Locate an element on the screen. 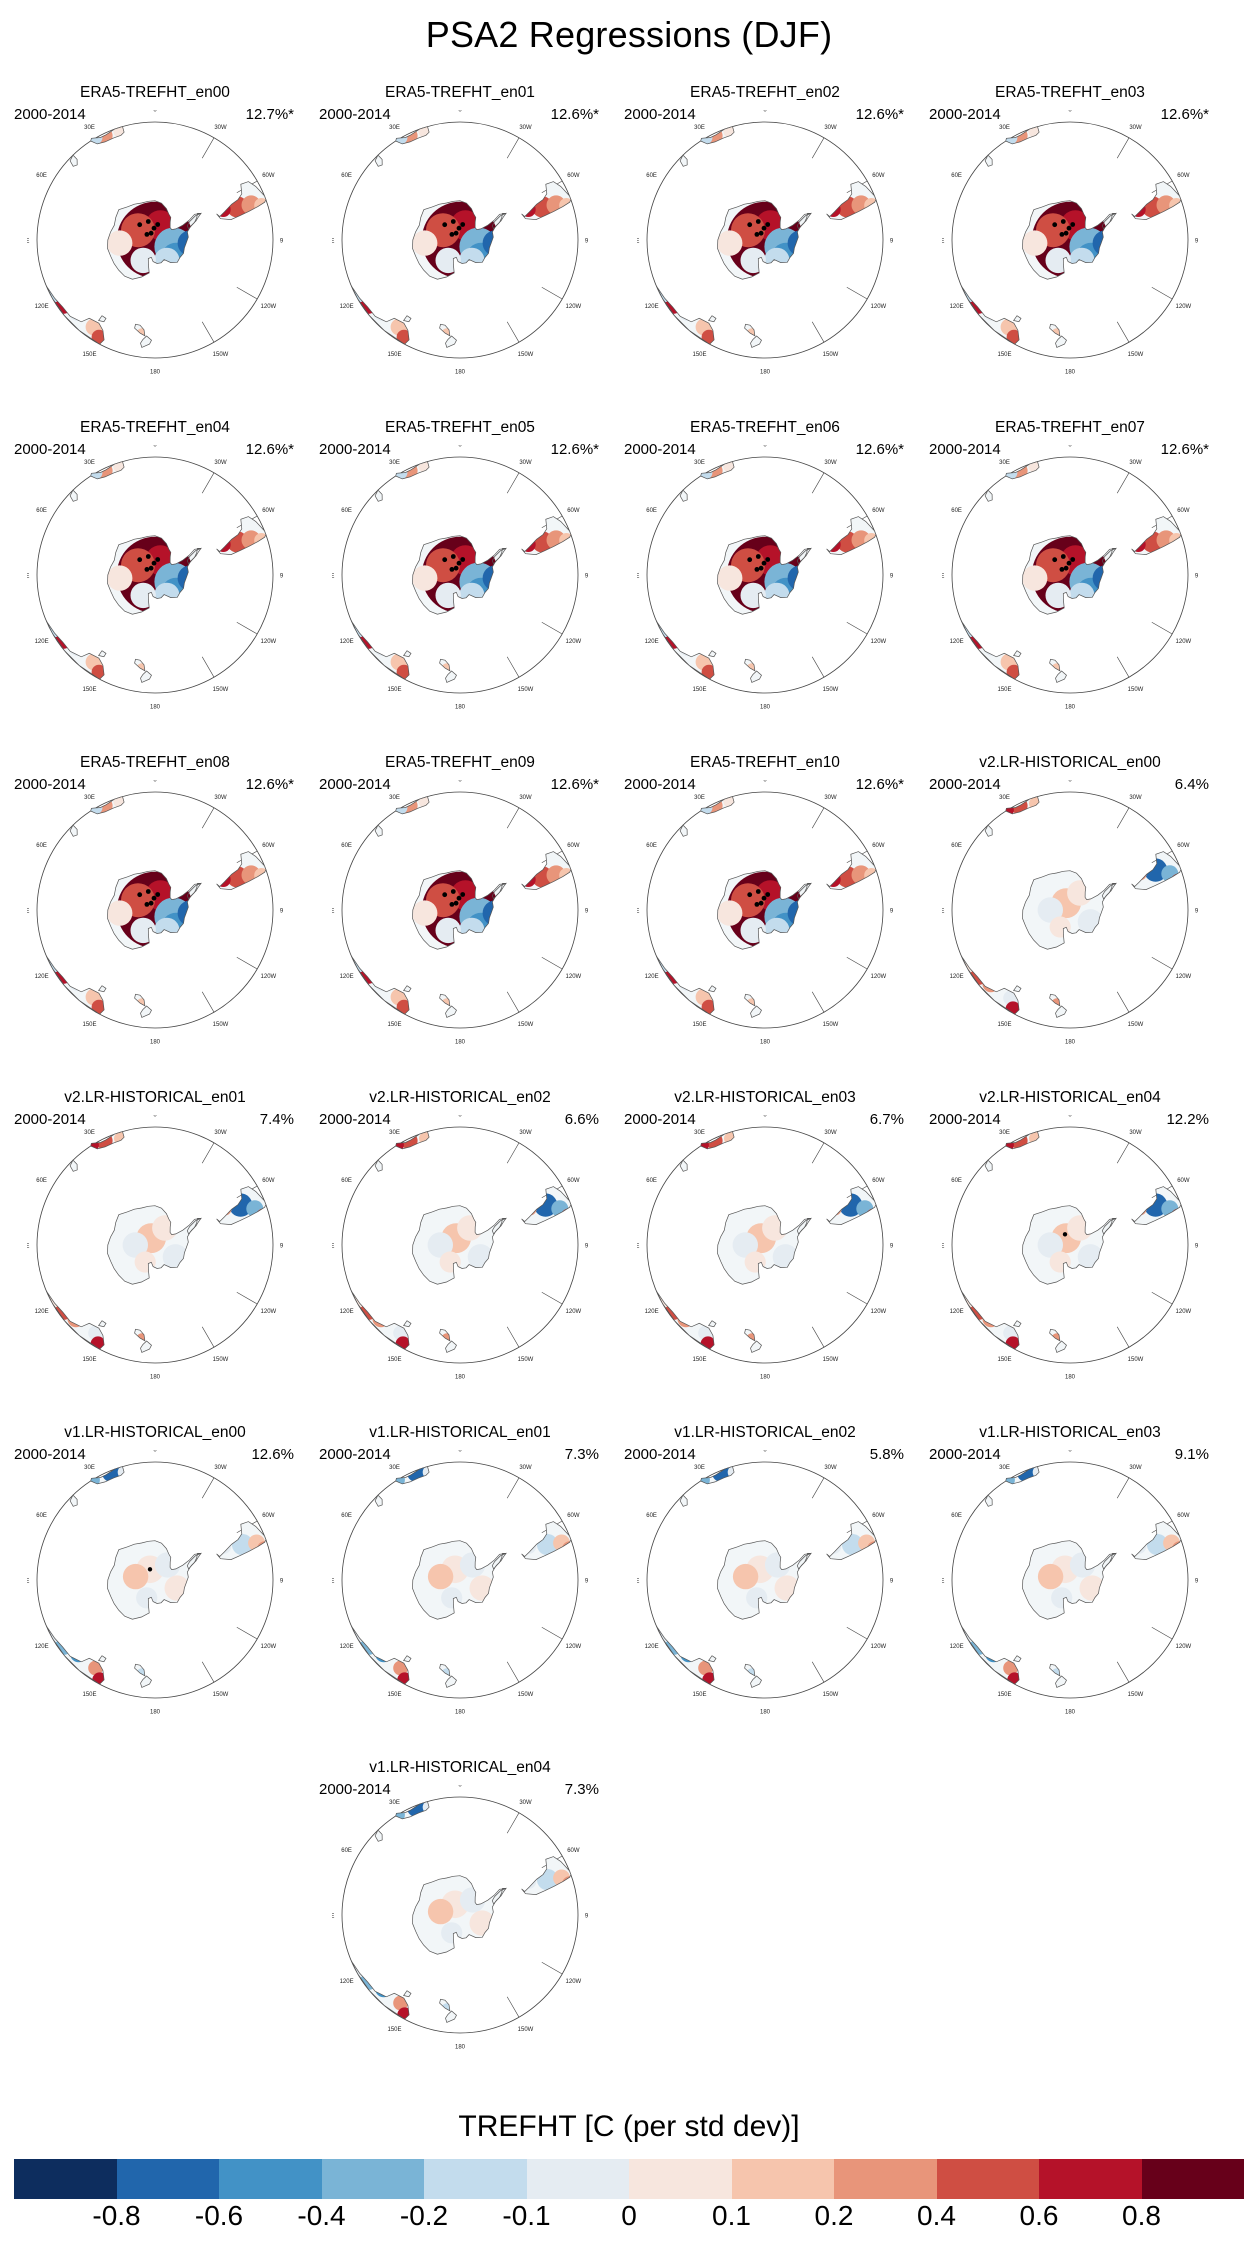  colorbar-tick-0: -0.8 is located at coordinates (116, 2215).